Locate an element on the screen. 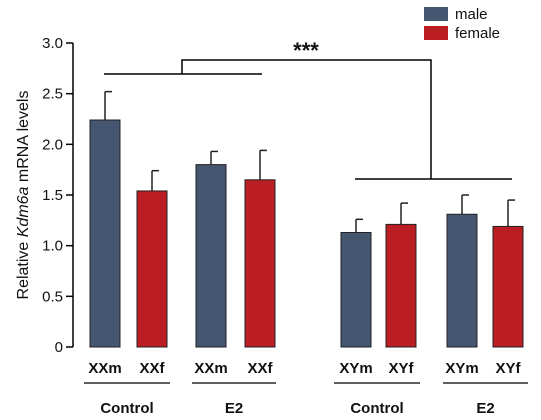 This screenshot has width=541, height=420. y-axis: 0 0.5 1.0 1.5 2.0 2.5 3.0 is located at coordinates (57, 195).